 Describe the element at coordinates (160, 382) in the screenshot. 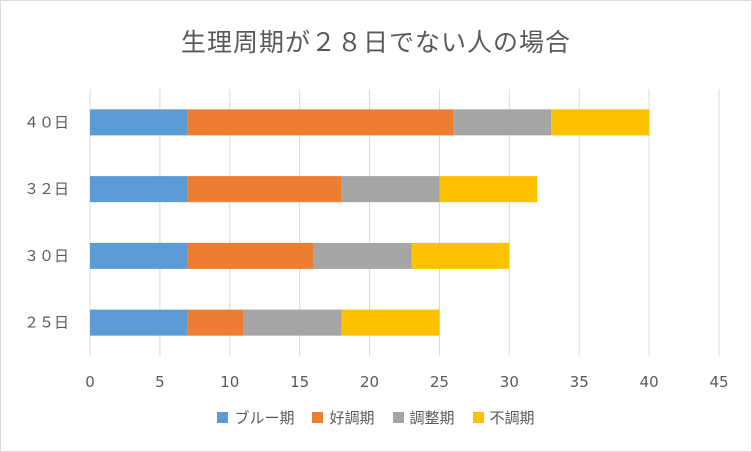

I see `x-tick-label: 5` at that location.